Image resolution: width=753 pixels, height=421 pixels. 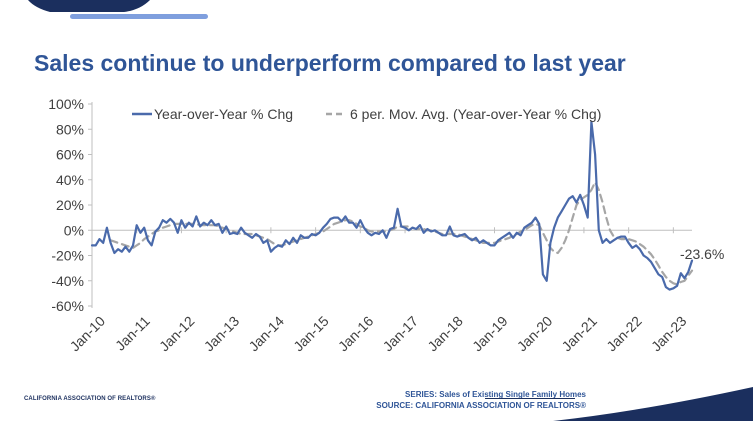 What do you see at coordinates (132, 333) in the screenshot?
I see `x-tick-label: Jan-11` at bounding box center [132, 333].